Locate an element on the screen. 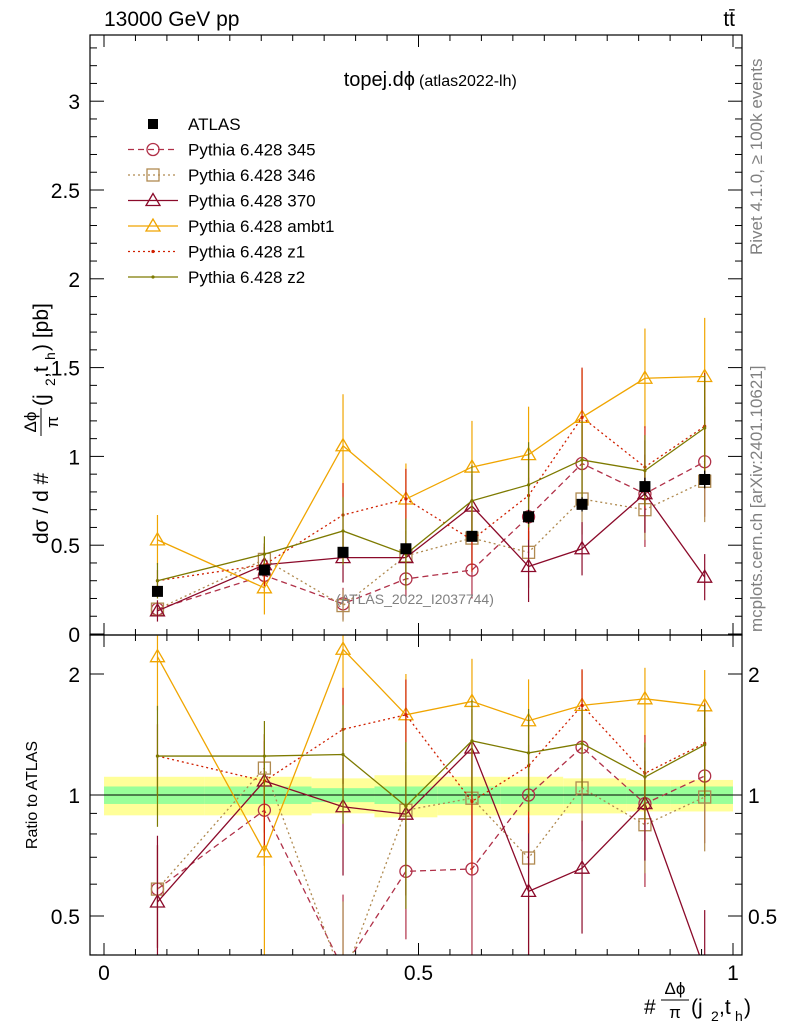 The image size is (786, 1024). y-label-suffix: ) [pb] is located at coordinates (41, 327).